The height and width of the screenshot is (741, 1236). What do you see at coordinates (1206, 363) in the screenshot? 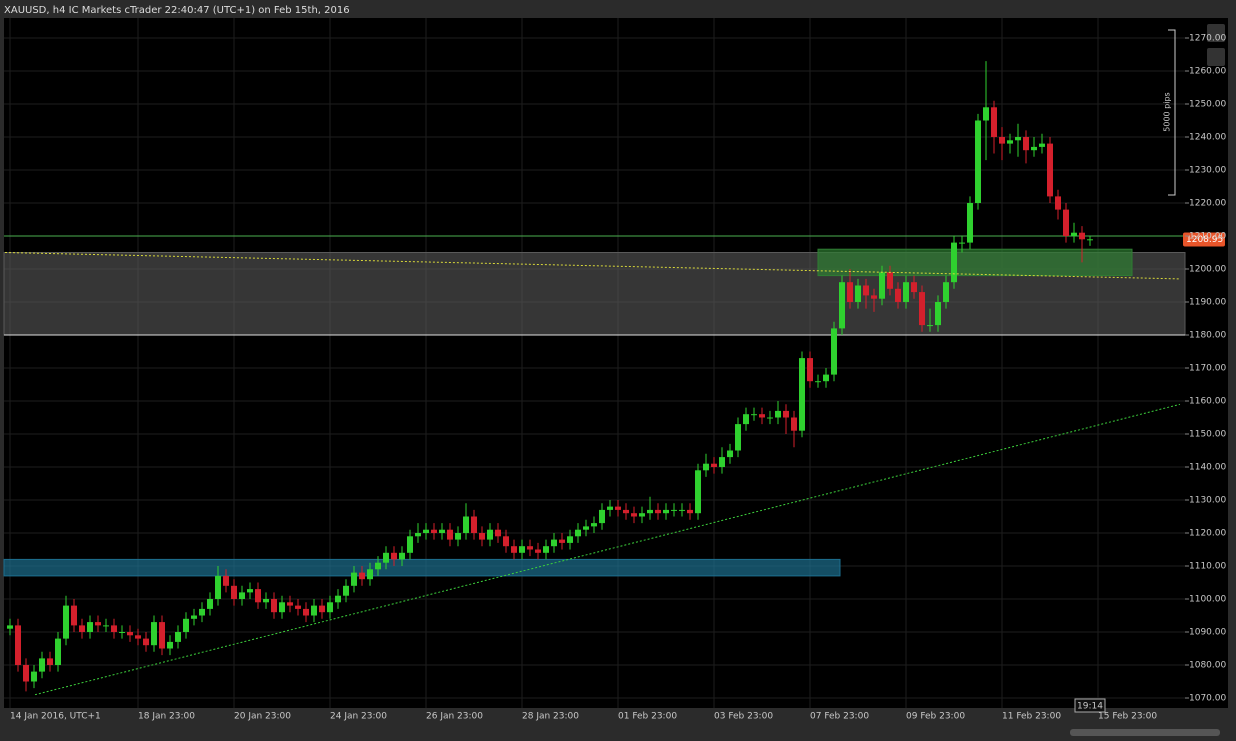
I see `price-axis` at bounding box center [1206, 363].